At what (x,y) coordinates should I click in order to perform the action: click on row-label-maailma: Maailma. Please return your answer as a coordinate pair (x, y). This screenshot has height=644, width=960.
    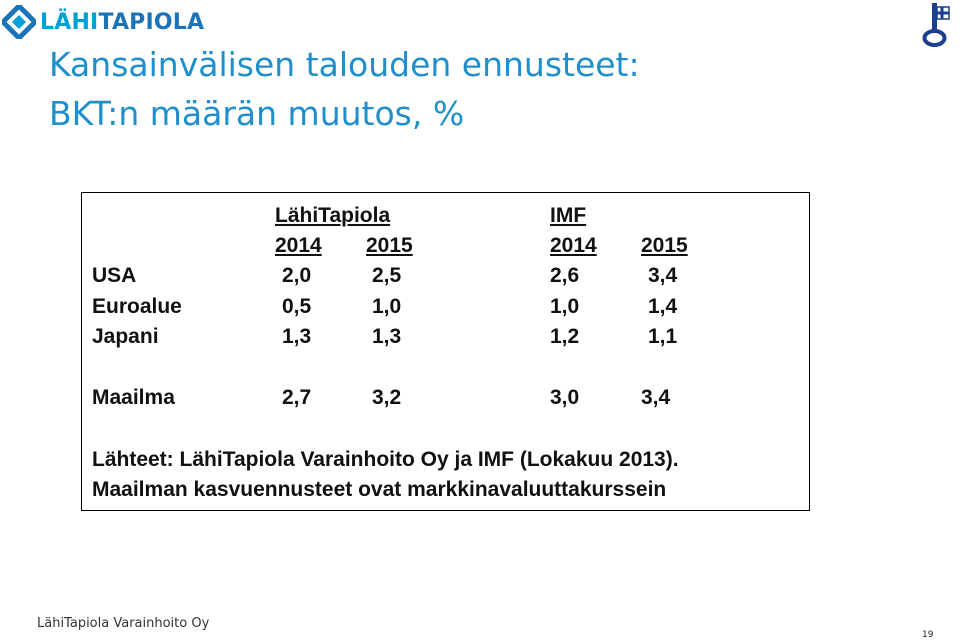
    Looking at the image, I should click on (133, 397).